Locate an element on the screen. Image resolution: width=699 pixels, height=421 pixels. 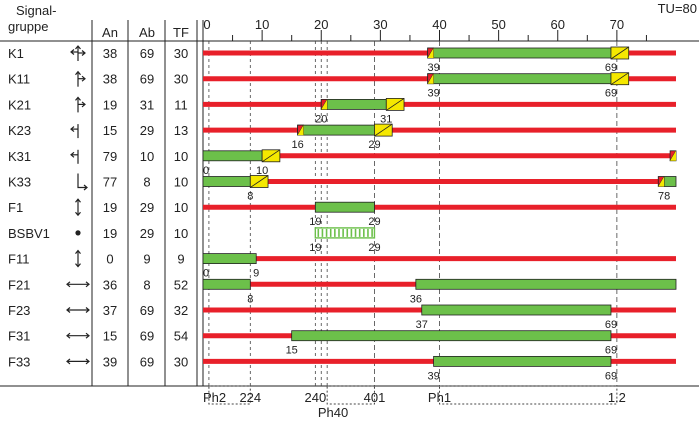
signal-group-name: K21 is located at coordinates (19, 104).